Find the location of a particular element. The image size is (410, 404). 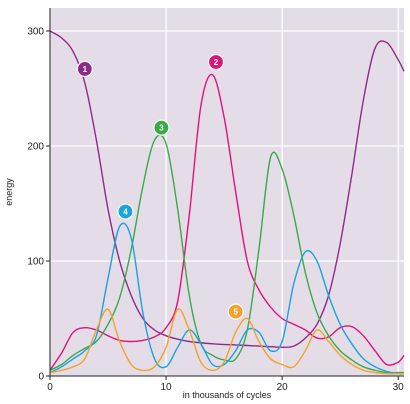

y-axis-title: energy is located at coordinates (9, 192).